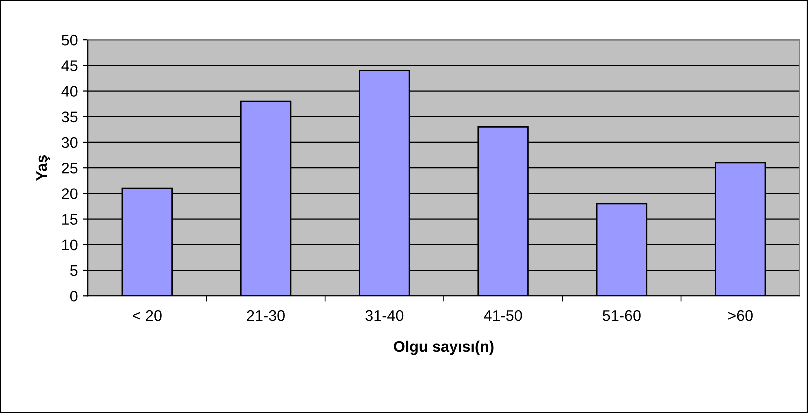 This screenshot has height=413, width=808. What do you see at coordinates (70, 142) in the screenshot?
I see `y-tick-label: 30` at bounding box center [70, 142].